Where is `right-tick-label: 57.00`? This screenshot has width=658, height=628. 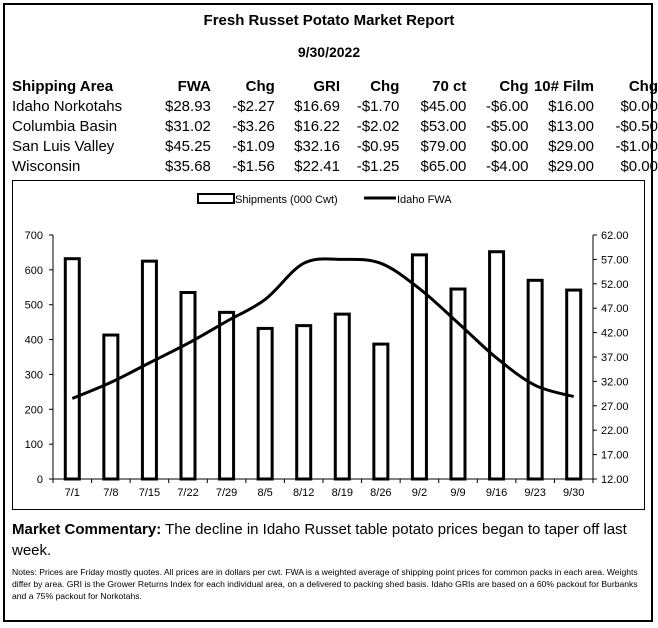 right-tick-label: 57.00 is located at coordinates (615, 260).